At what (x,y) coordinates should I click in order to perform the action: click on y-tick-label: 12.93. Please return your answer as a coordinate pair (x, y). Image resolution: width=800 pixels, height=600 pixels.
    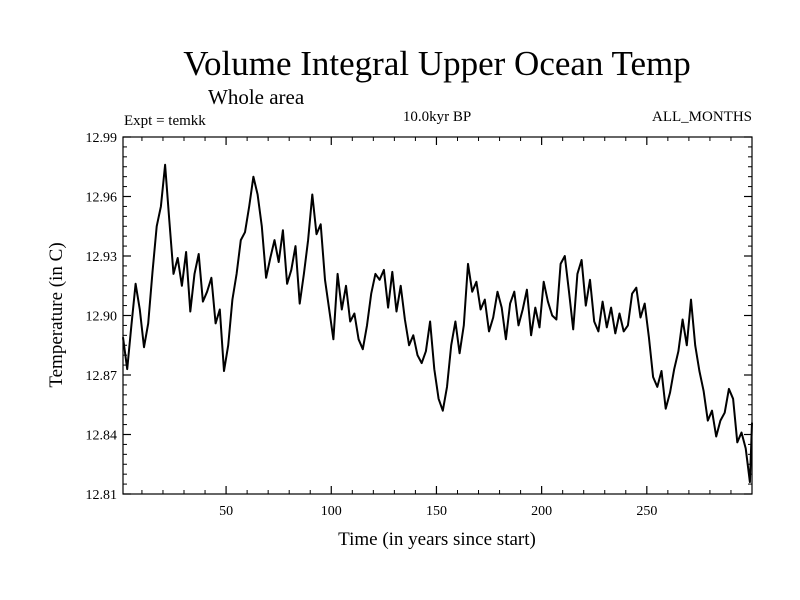
    Looking at the image, I should click on (102, 257).